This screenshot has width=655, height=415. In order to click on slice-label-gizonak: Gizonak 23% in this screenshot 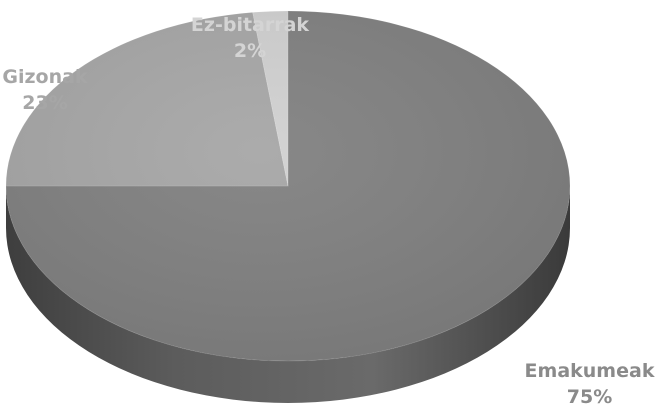, I will do `click(45, 90)`.